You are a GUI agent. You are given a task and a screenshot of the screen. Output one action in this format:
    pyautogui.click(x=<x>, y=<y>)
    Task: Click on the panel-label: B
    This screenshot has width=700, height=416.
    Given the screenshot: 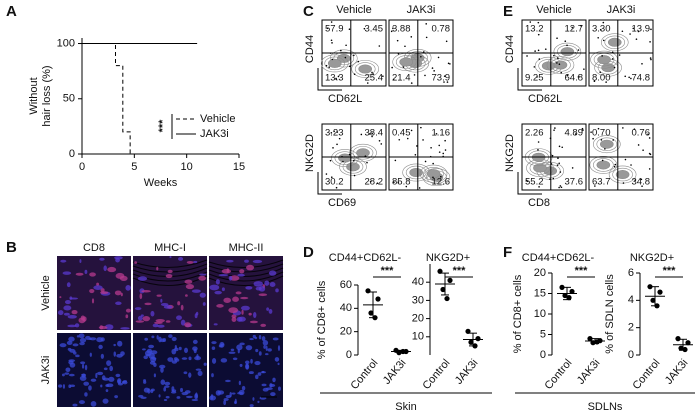 What is the action you would take?
    pyautogui.click(x=11, y=247)
    